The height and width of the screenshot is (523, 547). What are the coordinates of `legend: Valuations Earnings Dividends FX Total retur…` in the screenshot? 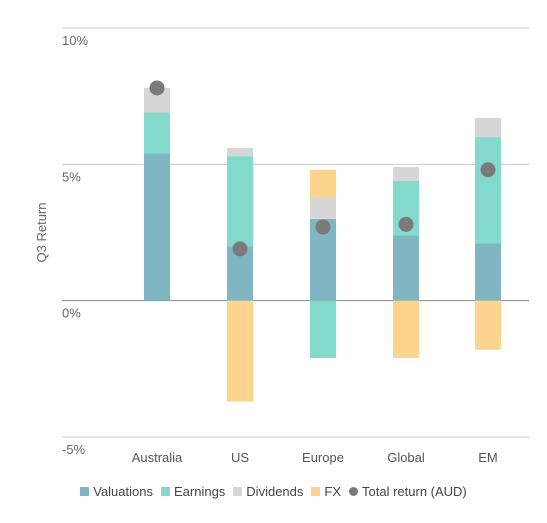 It's located at (273, 491).